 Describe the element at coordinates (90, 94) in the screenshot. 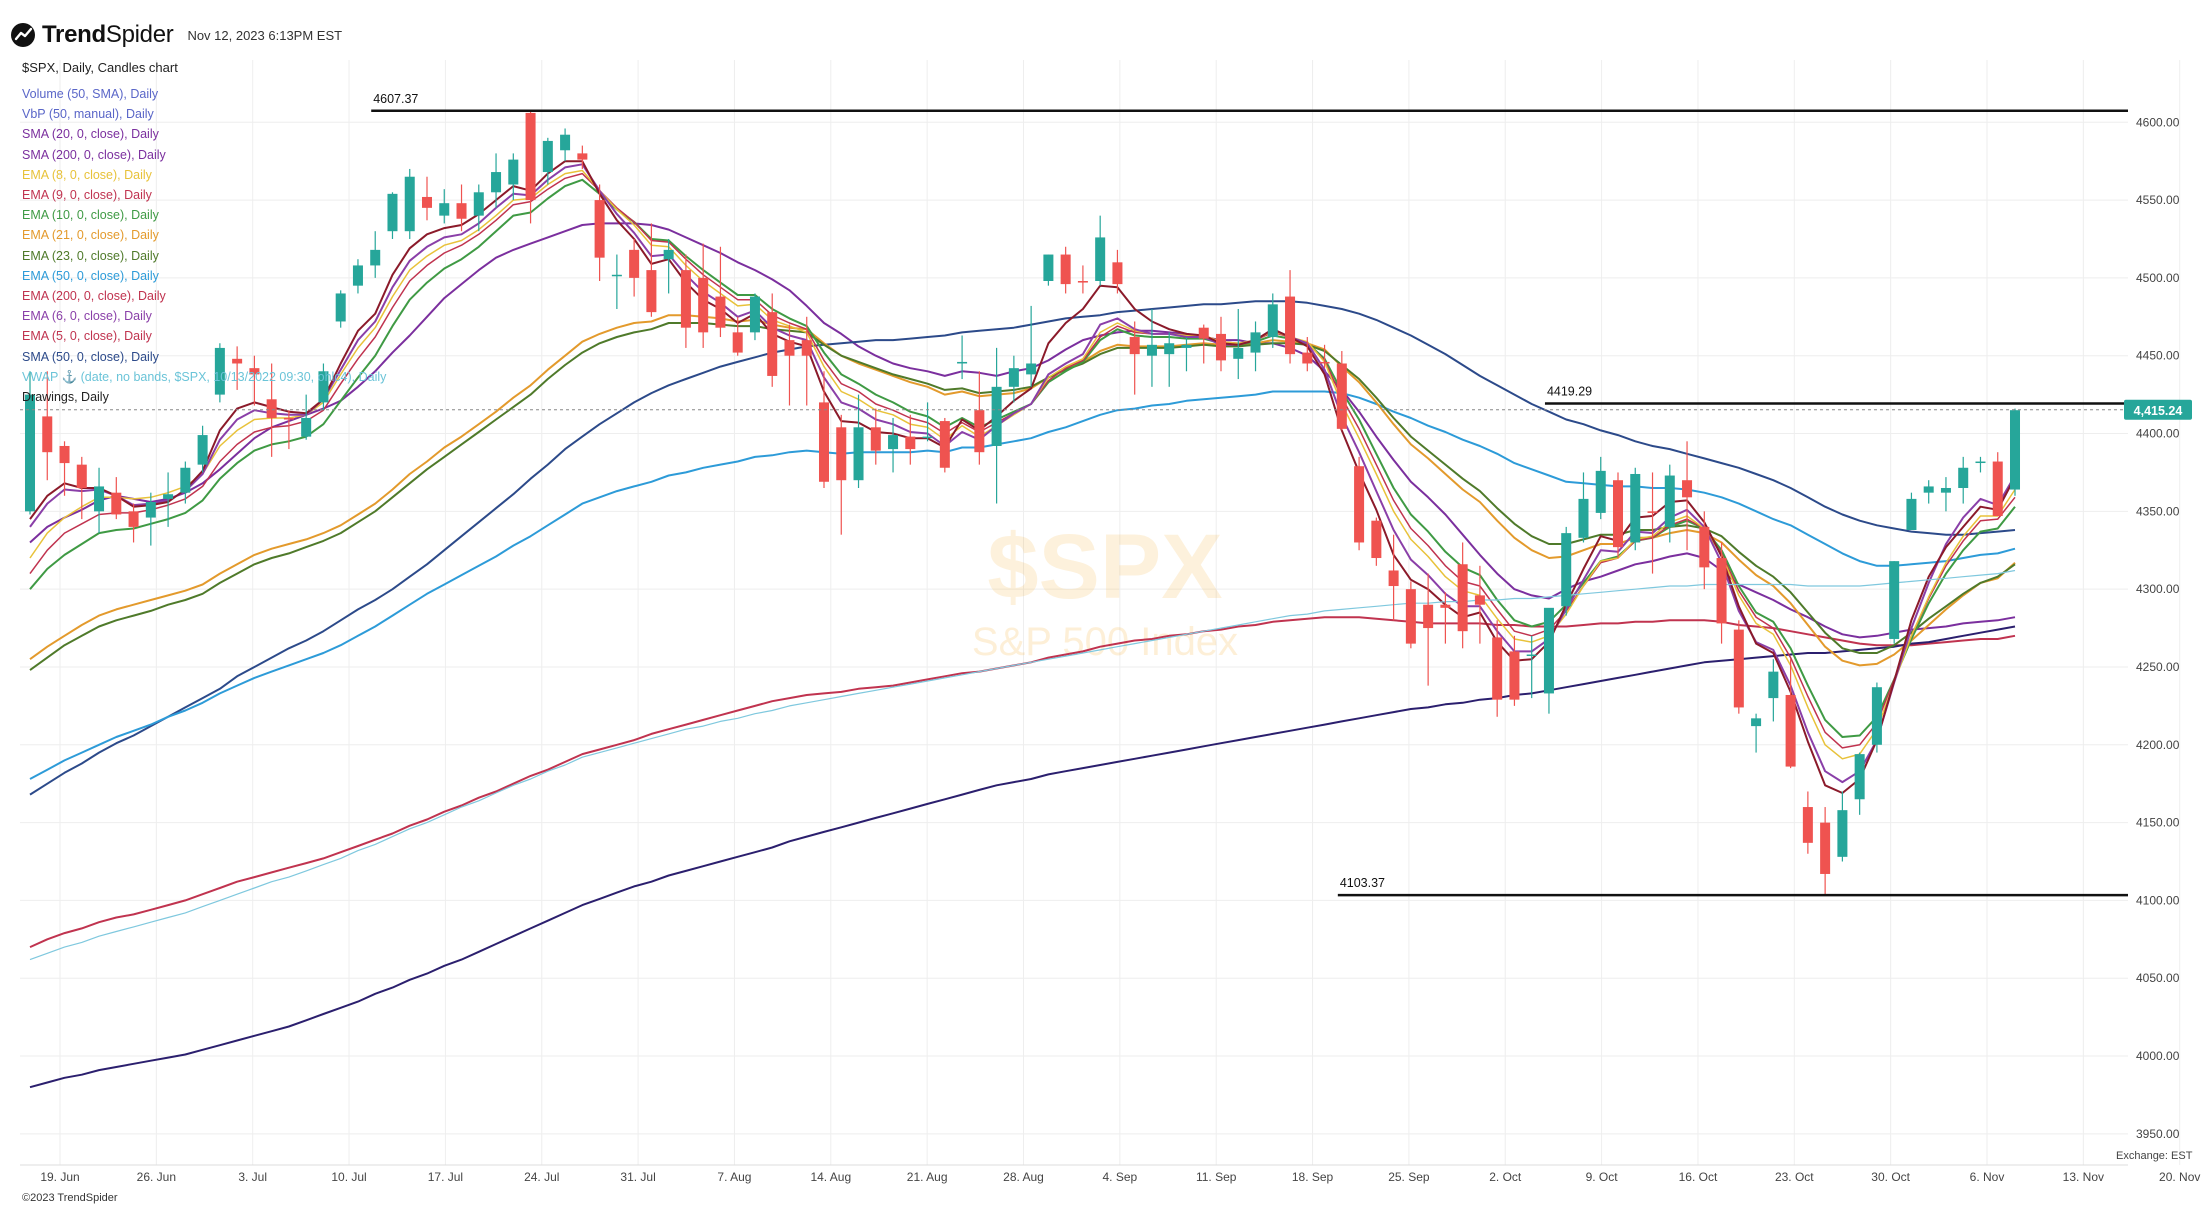

I see `indicator-legend-item: Volume (50, SMA), Daily` at that location.